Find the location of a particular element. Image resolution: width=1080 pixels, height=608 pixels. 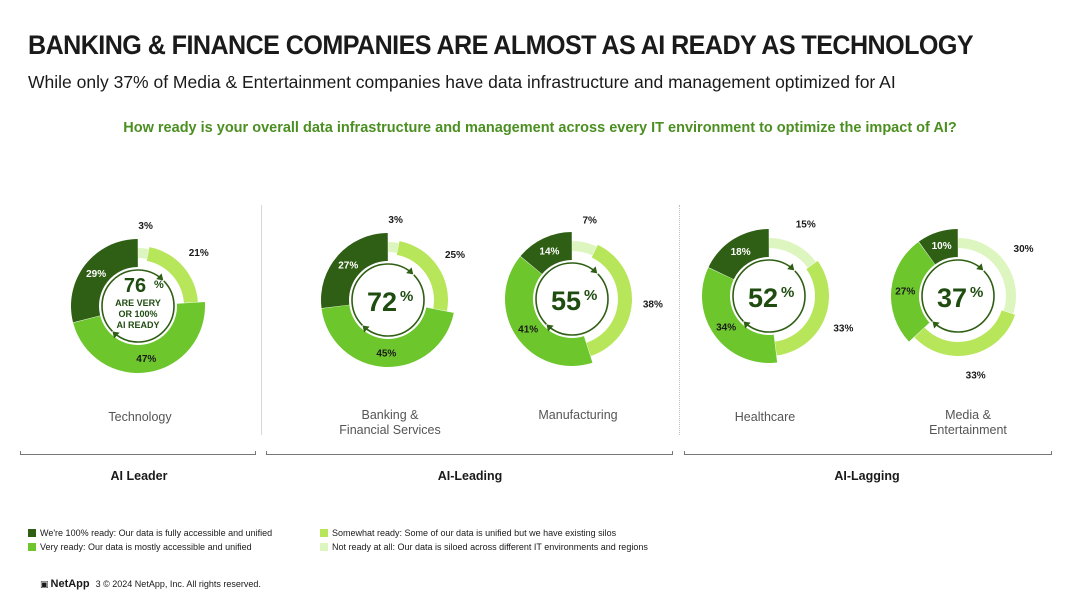

donut-chart-2: 7% 38% 41% 14% 55% is located at coordinates (584, 290).